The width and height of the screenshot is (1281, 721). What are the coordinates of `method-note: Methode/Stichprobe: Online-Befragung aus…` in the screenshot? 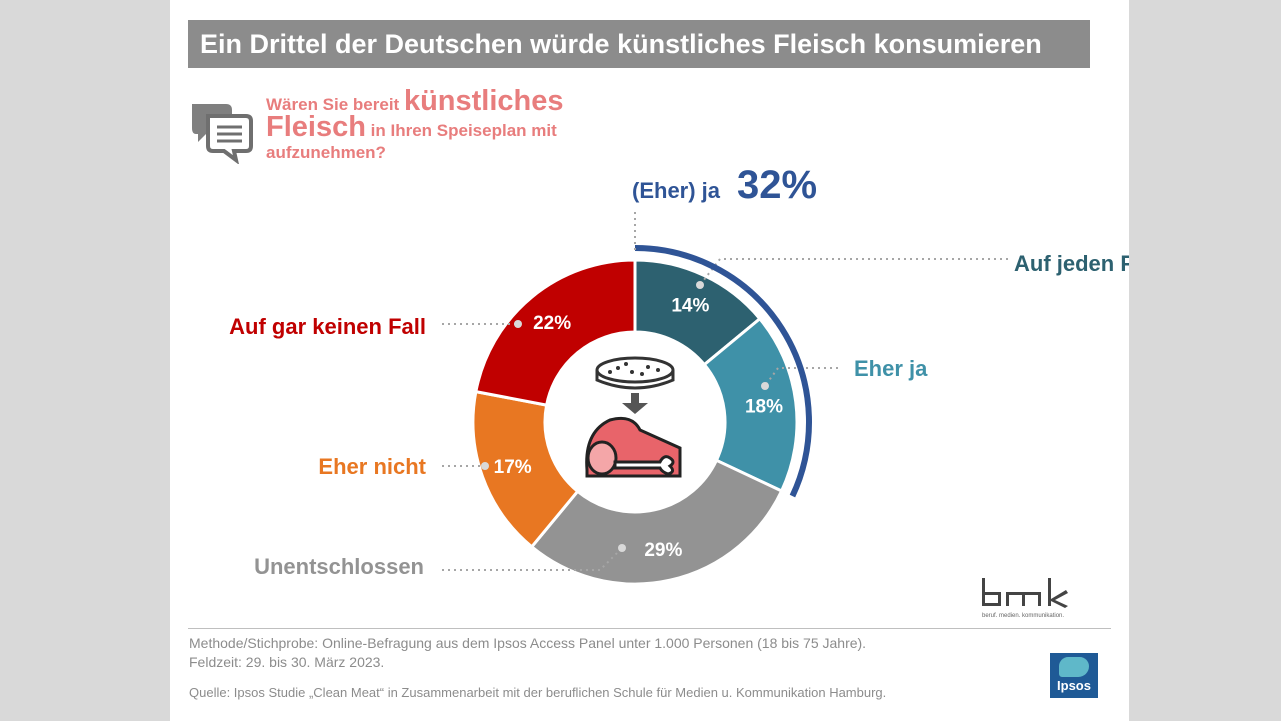 It's located at (629, 653).